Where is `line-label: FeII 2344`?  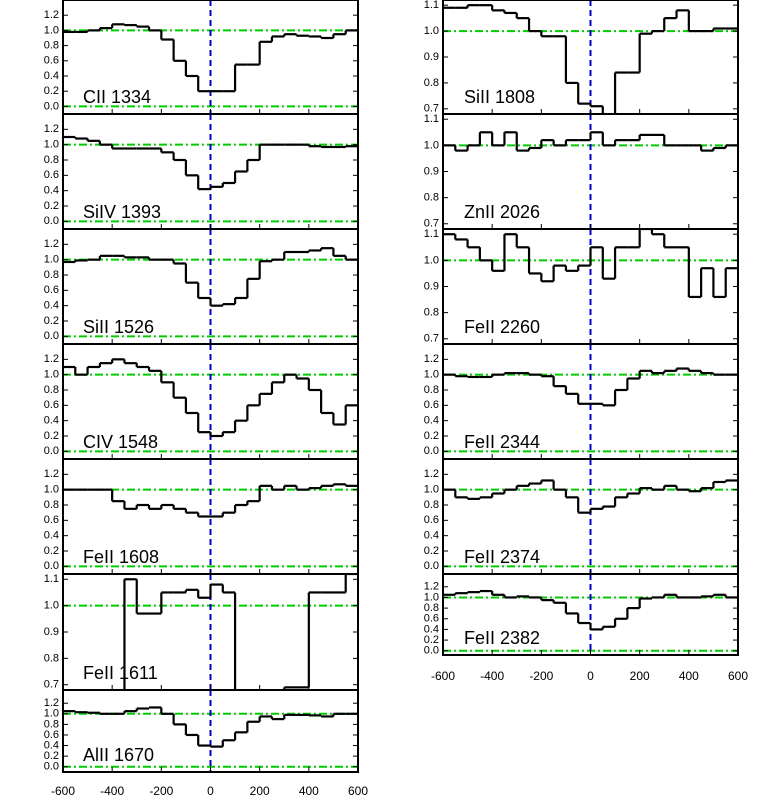 line-label: FeII 2344 is located at coordinates (502, 442).